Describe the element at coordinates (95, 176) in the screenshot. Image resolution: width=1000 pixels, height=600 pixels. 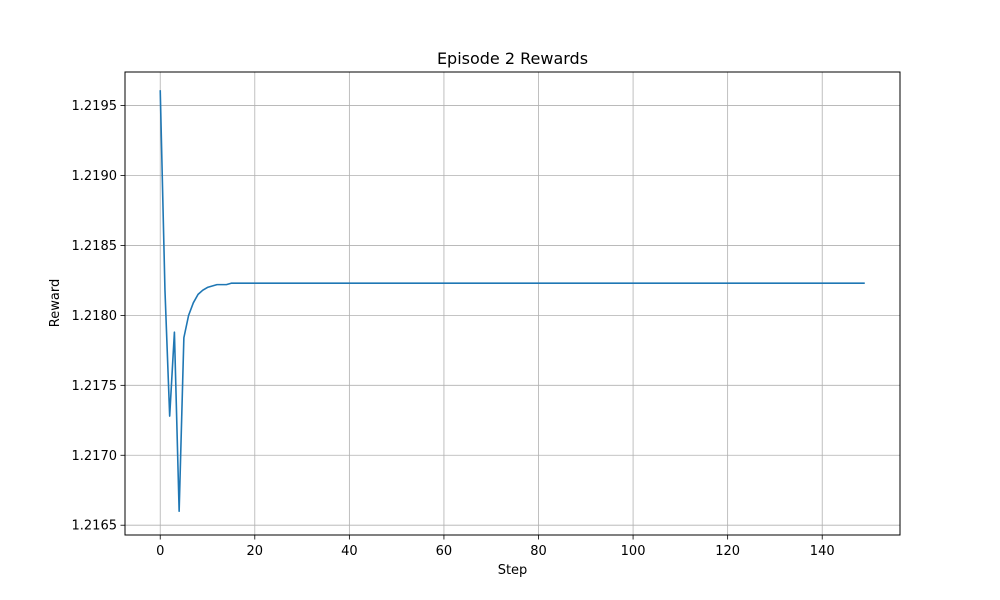
I see `y-tick-label: 1.2190` at that location.